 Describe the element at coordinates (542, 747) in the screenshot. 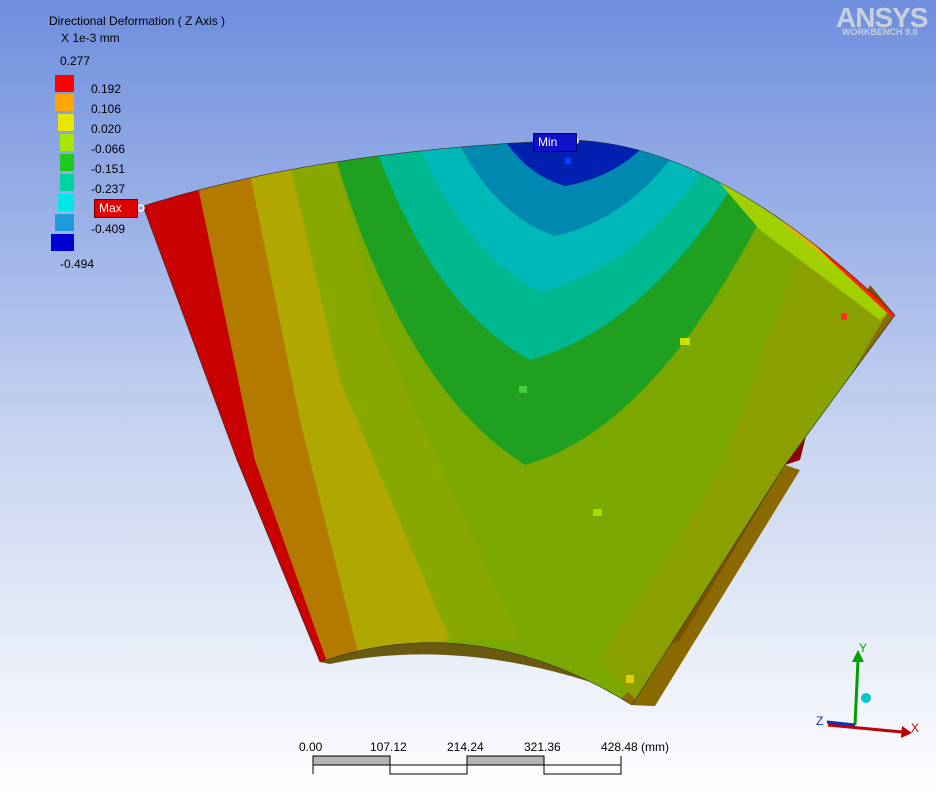

I see `scale-tick-label: 321.36` at that location.